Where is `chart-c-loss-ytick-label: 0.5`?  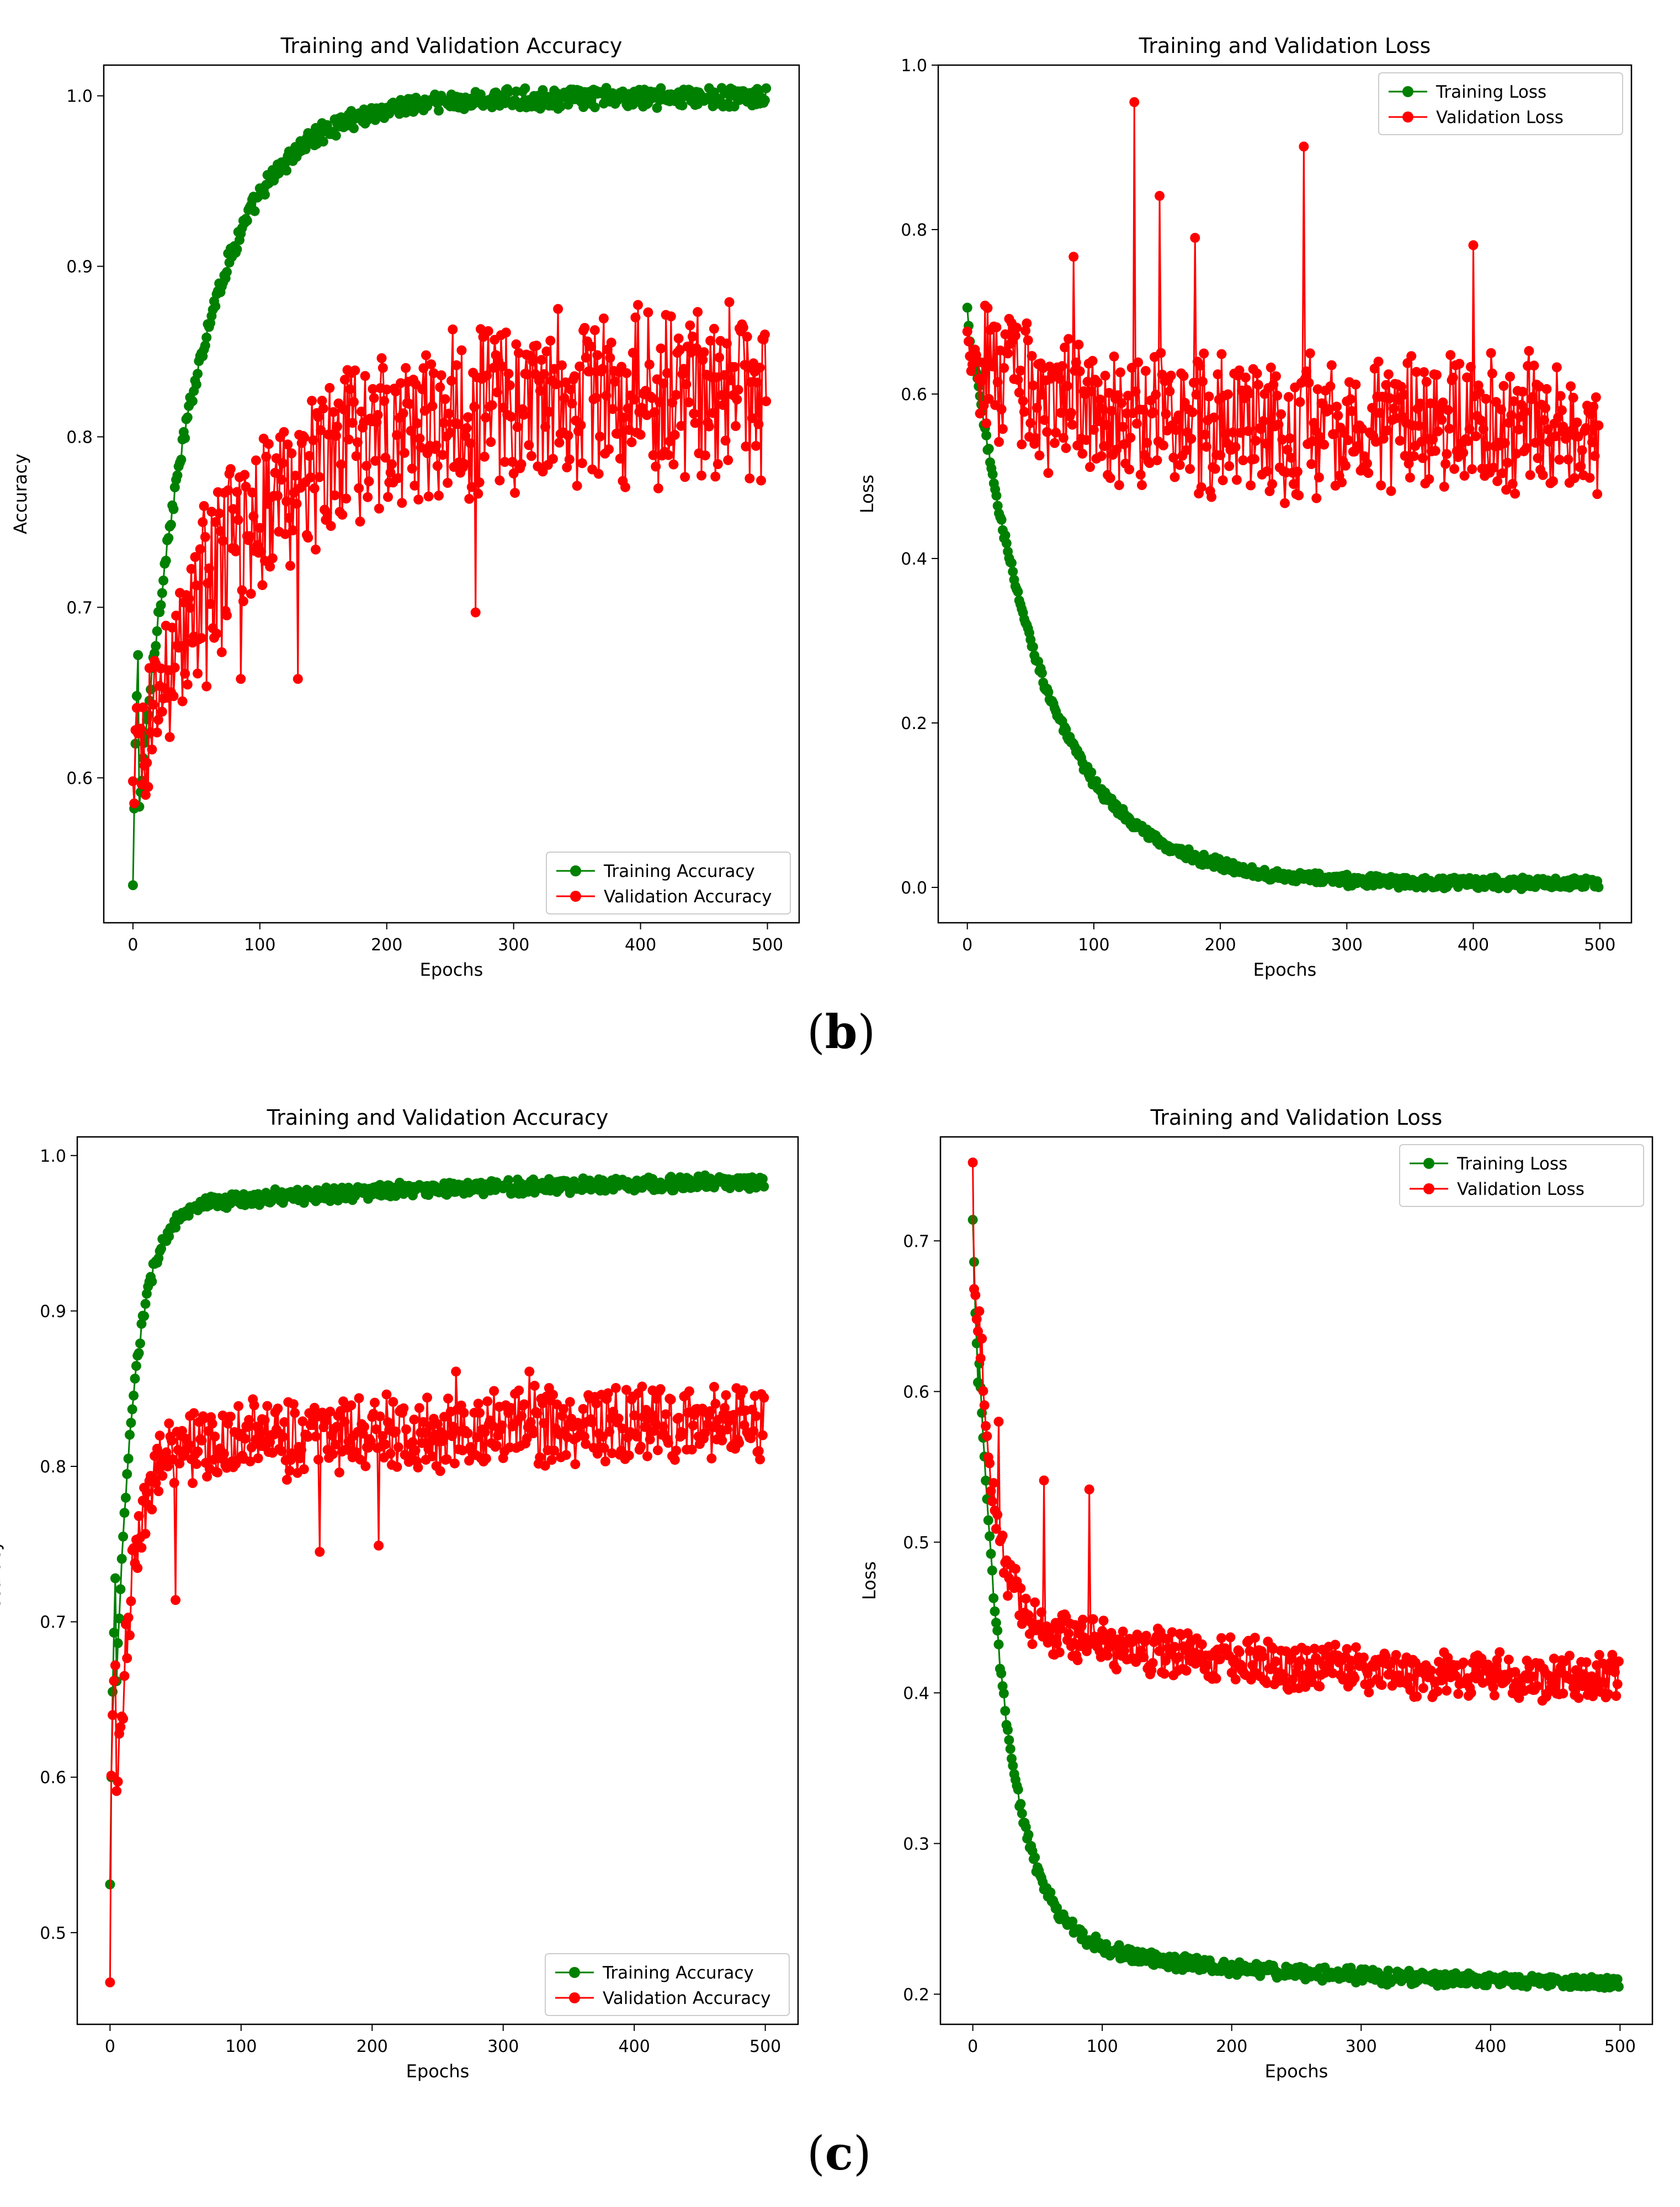 chart-c-loss-ytick-label: 0.5 is located at coordinates (916, 1542).